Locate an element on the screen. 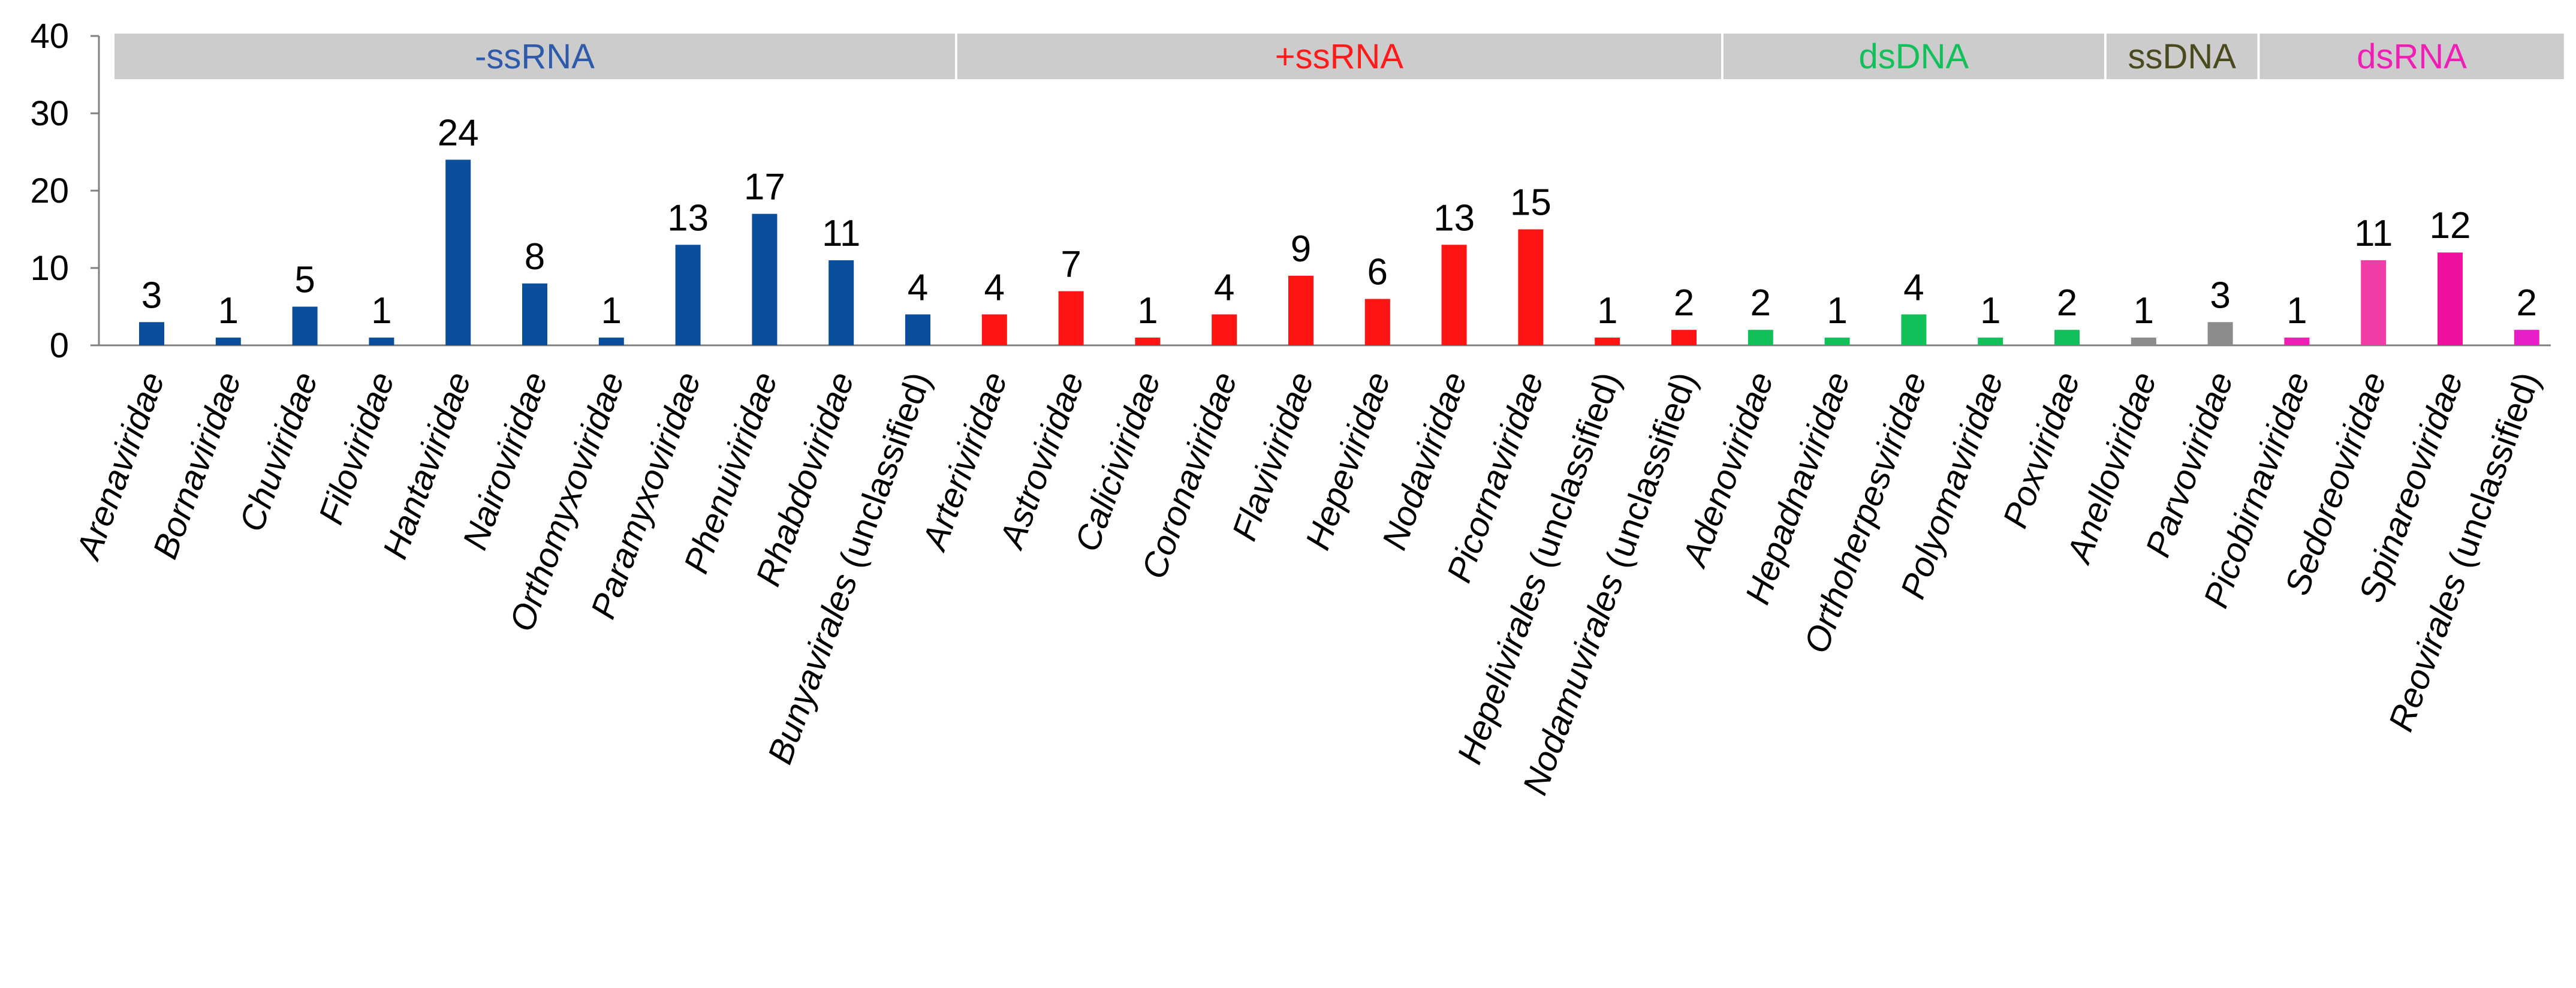  data-label-1: 1 is located at coordinates (228, 311).